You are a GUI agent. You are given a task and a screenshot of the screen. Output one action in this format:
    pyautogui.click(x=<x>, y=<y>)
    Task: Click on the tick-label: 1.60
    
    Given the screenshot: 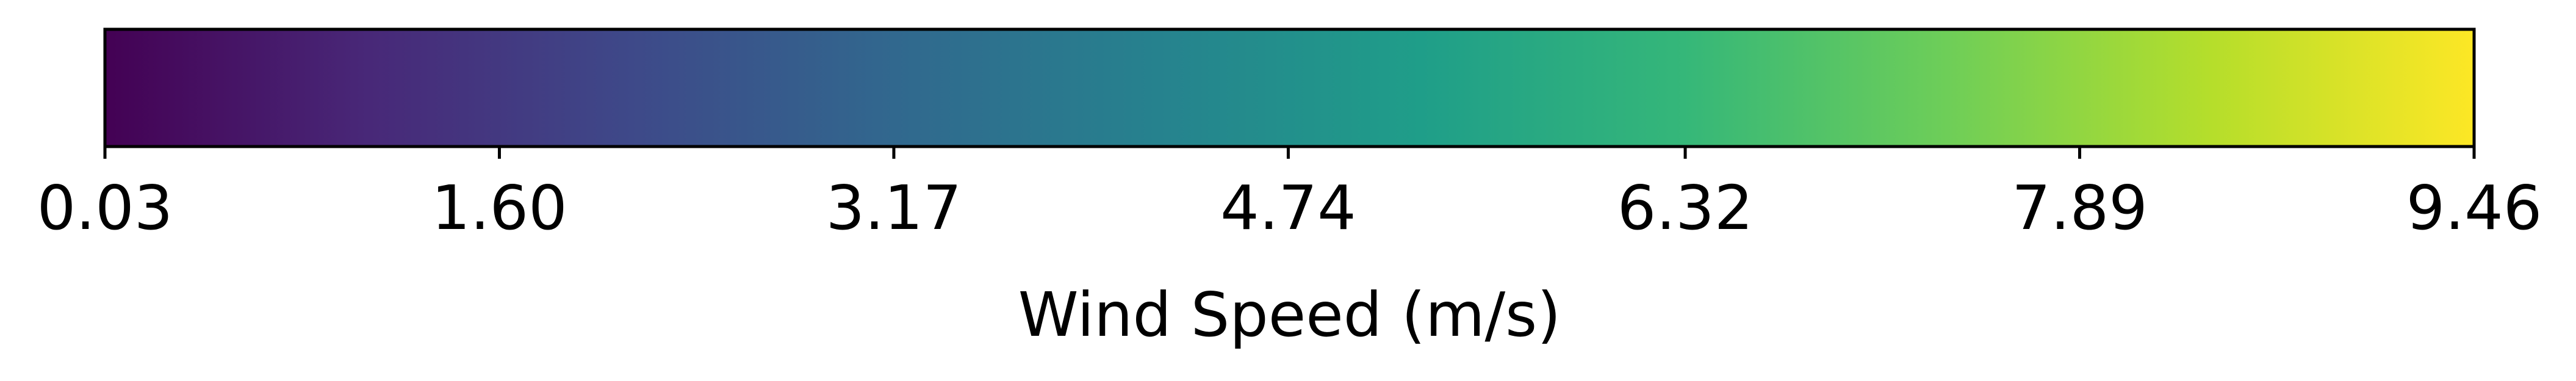 What is the action you would take?
    pyautogui.click(x=499, y=208)
    